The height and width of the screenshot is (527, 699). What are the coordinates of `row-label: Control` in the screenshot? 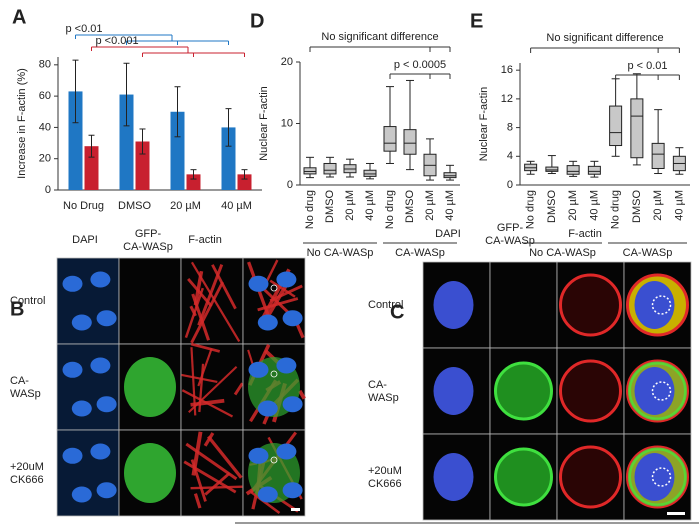 It's located at (385, 305).